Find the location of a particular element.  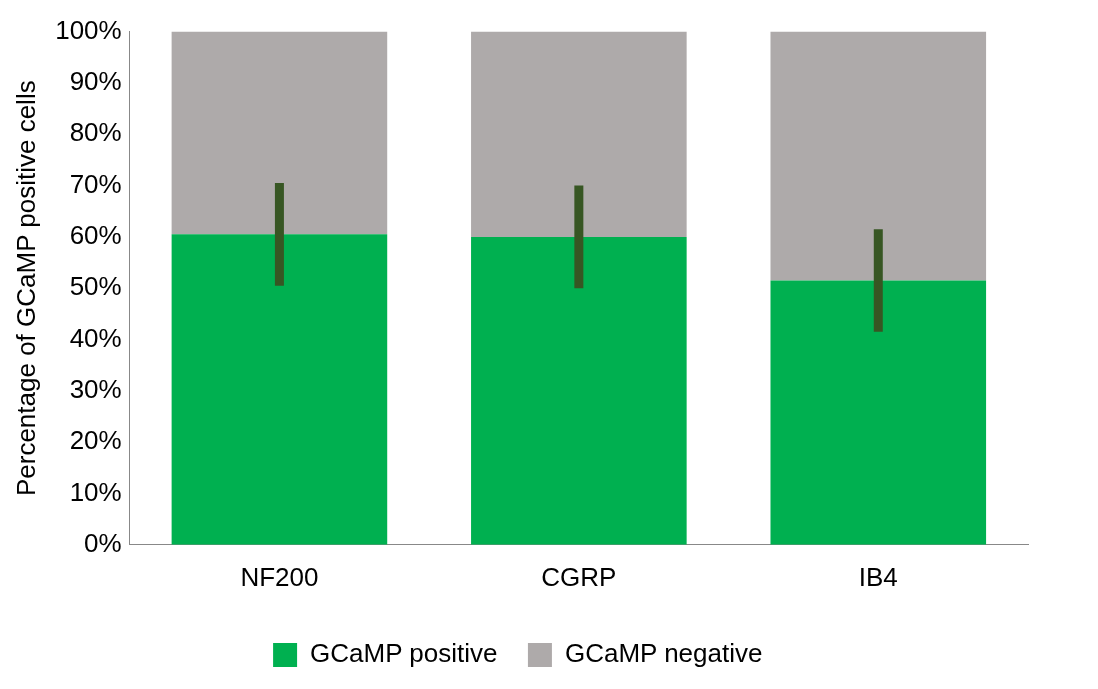

y-tick-label: 40% is located at coordinates (95, 337).